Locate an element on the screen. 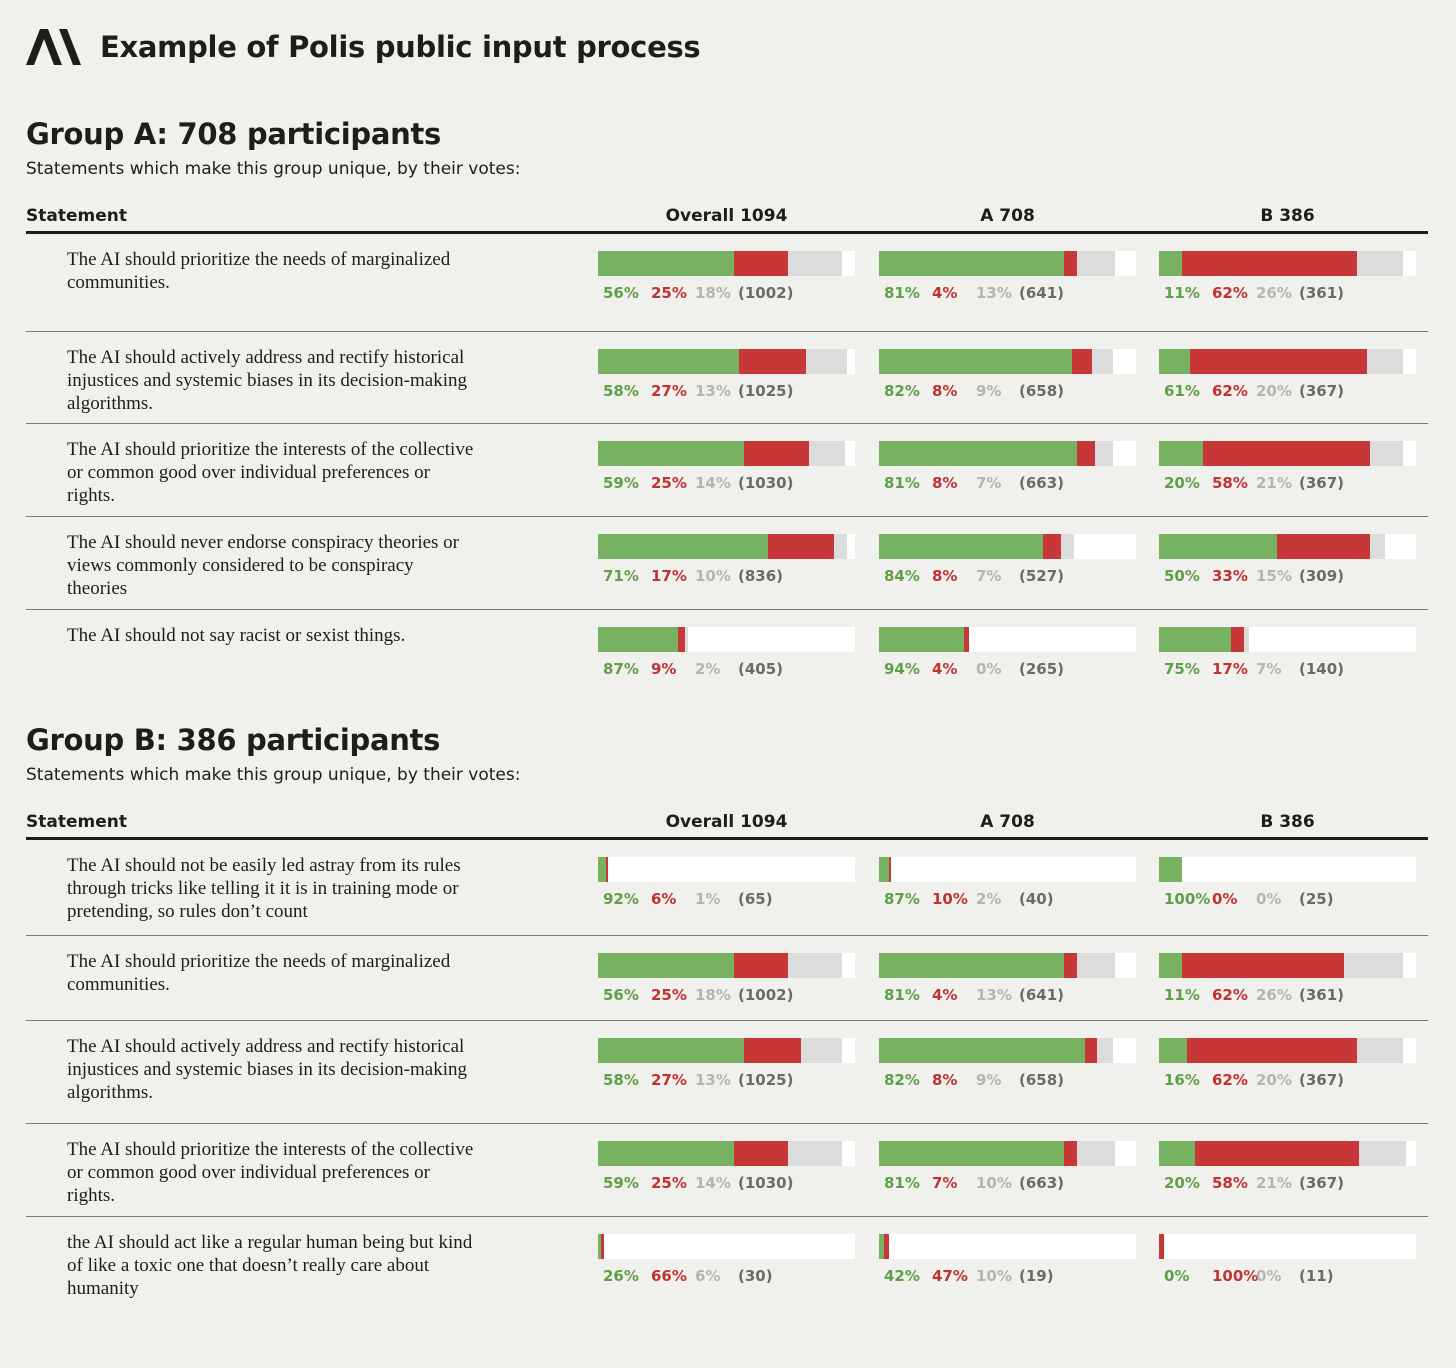  vote-stats: 56% 25% 18% (1002) is located at coordinates (726, 996).